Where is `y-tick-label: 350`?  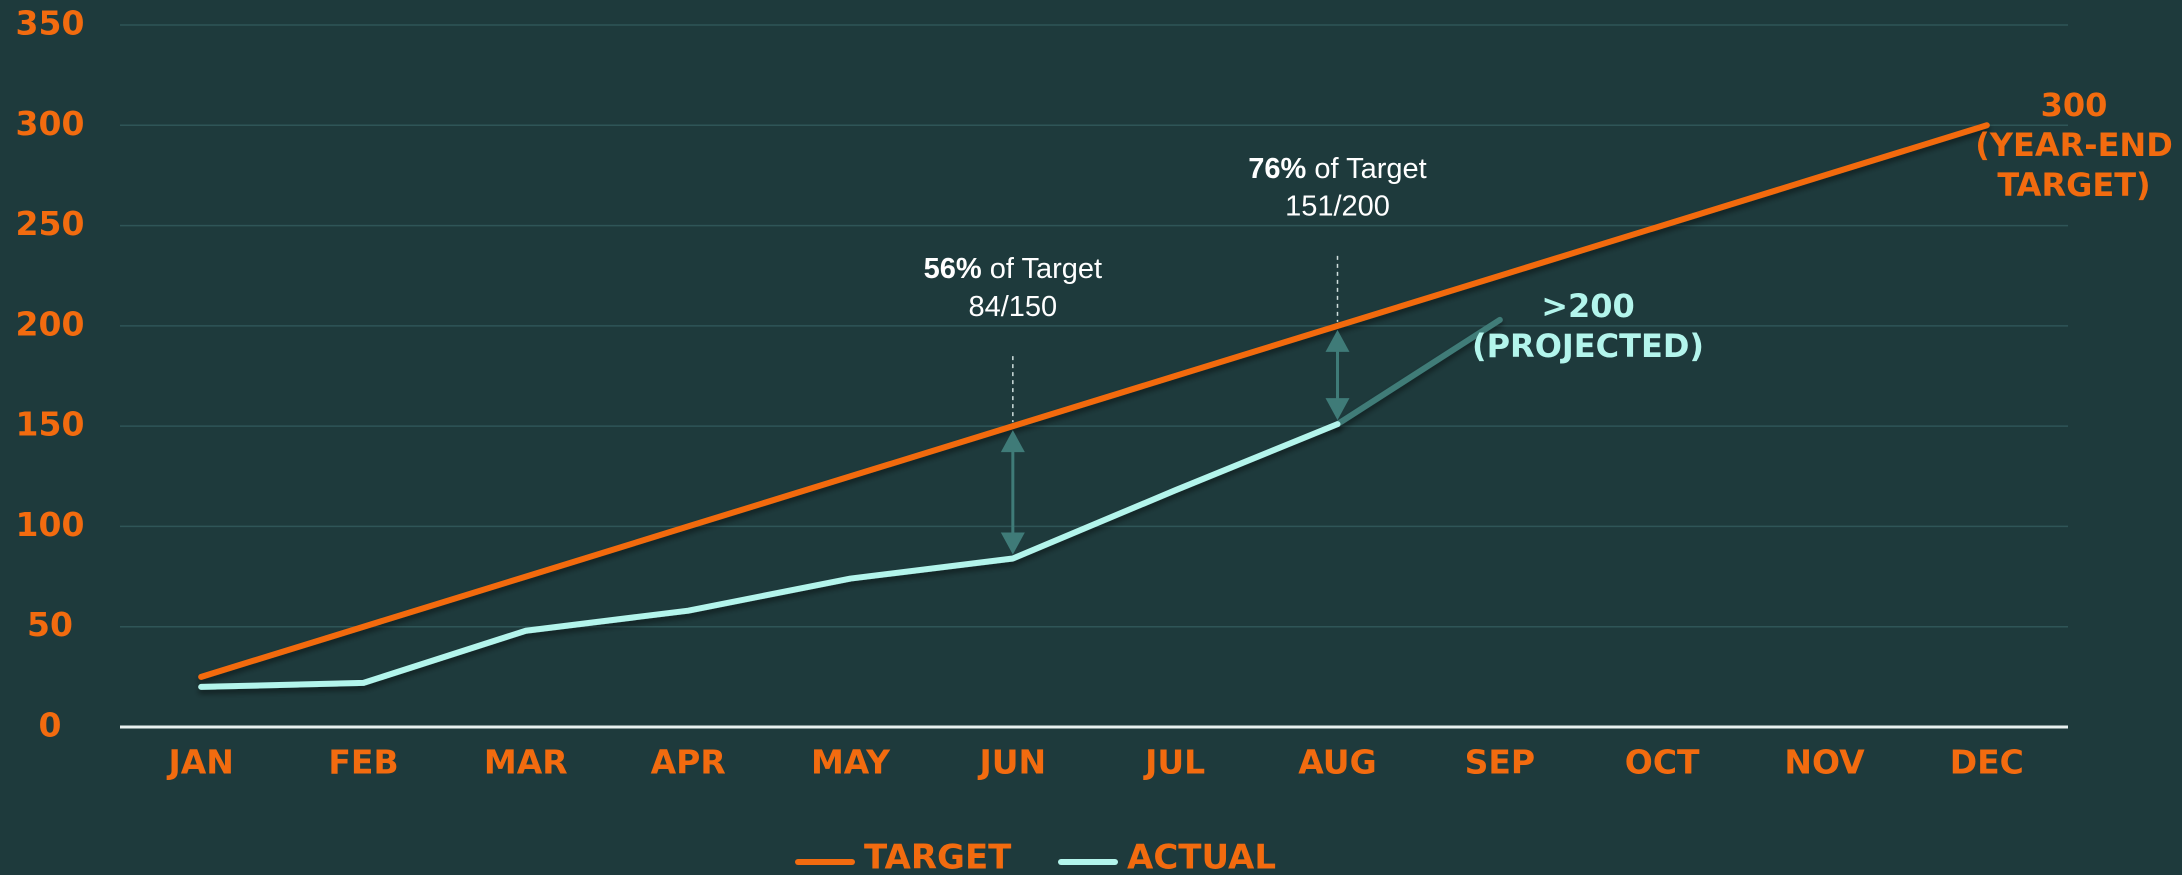 y-tick-label: 350 is located at coordinates (50, 23).